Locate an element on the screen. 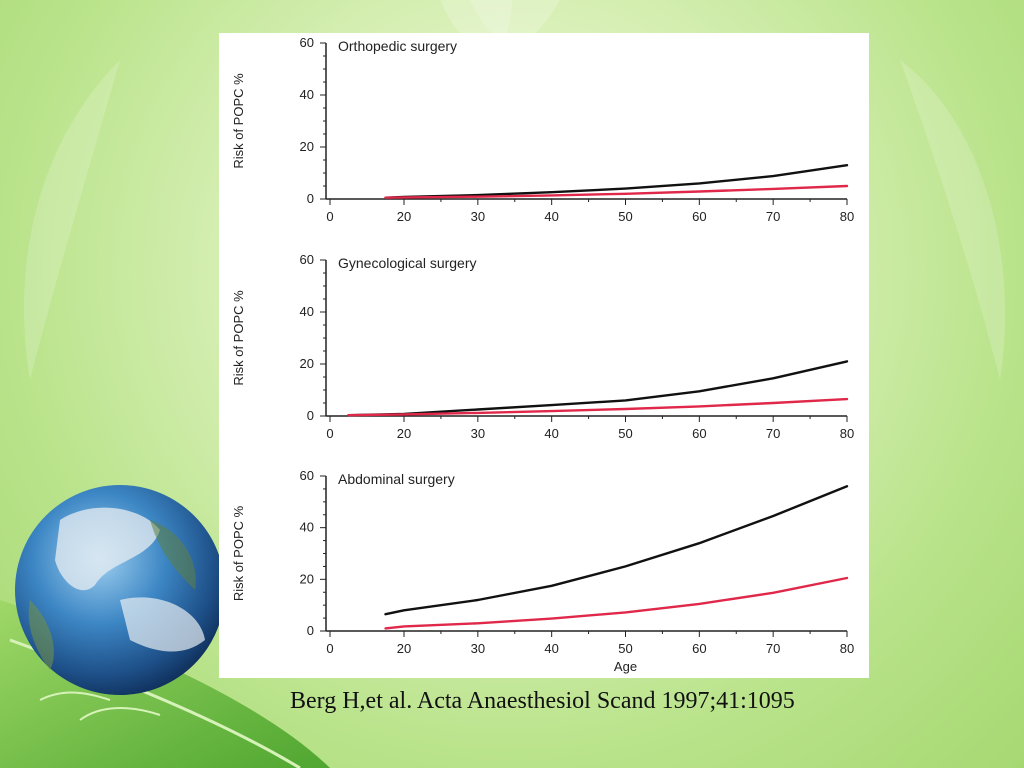 The height and width of the screenshot is (768, 1024). chart-title: Gynecological surgery is located at coordinates (407, 263).